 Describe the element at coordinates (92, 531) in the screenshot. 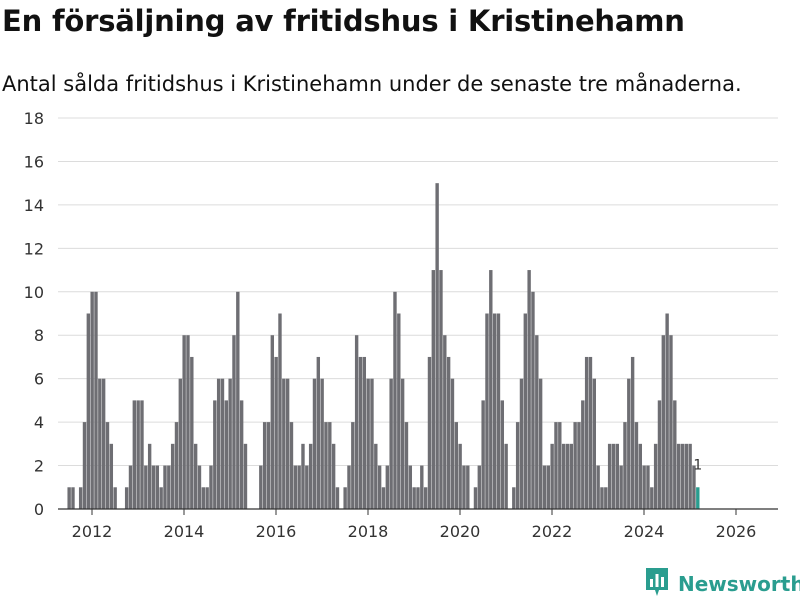

I see `x-tick-label: 2012` at that location.